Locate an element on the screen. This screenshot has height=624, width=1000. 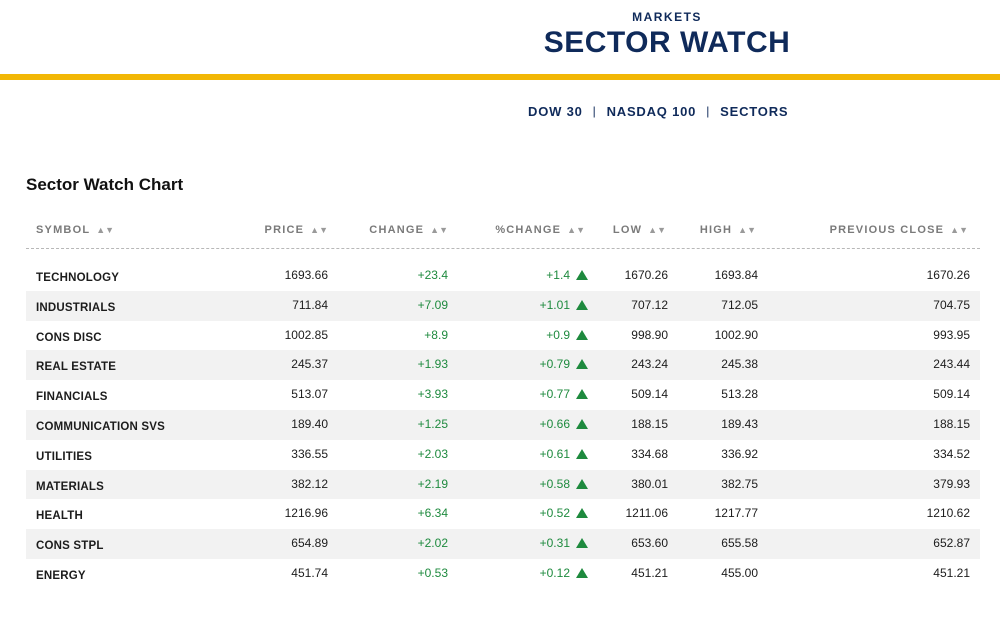
cell-pct-change-value: +1.01 is located at coordinates (554, 304).